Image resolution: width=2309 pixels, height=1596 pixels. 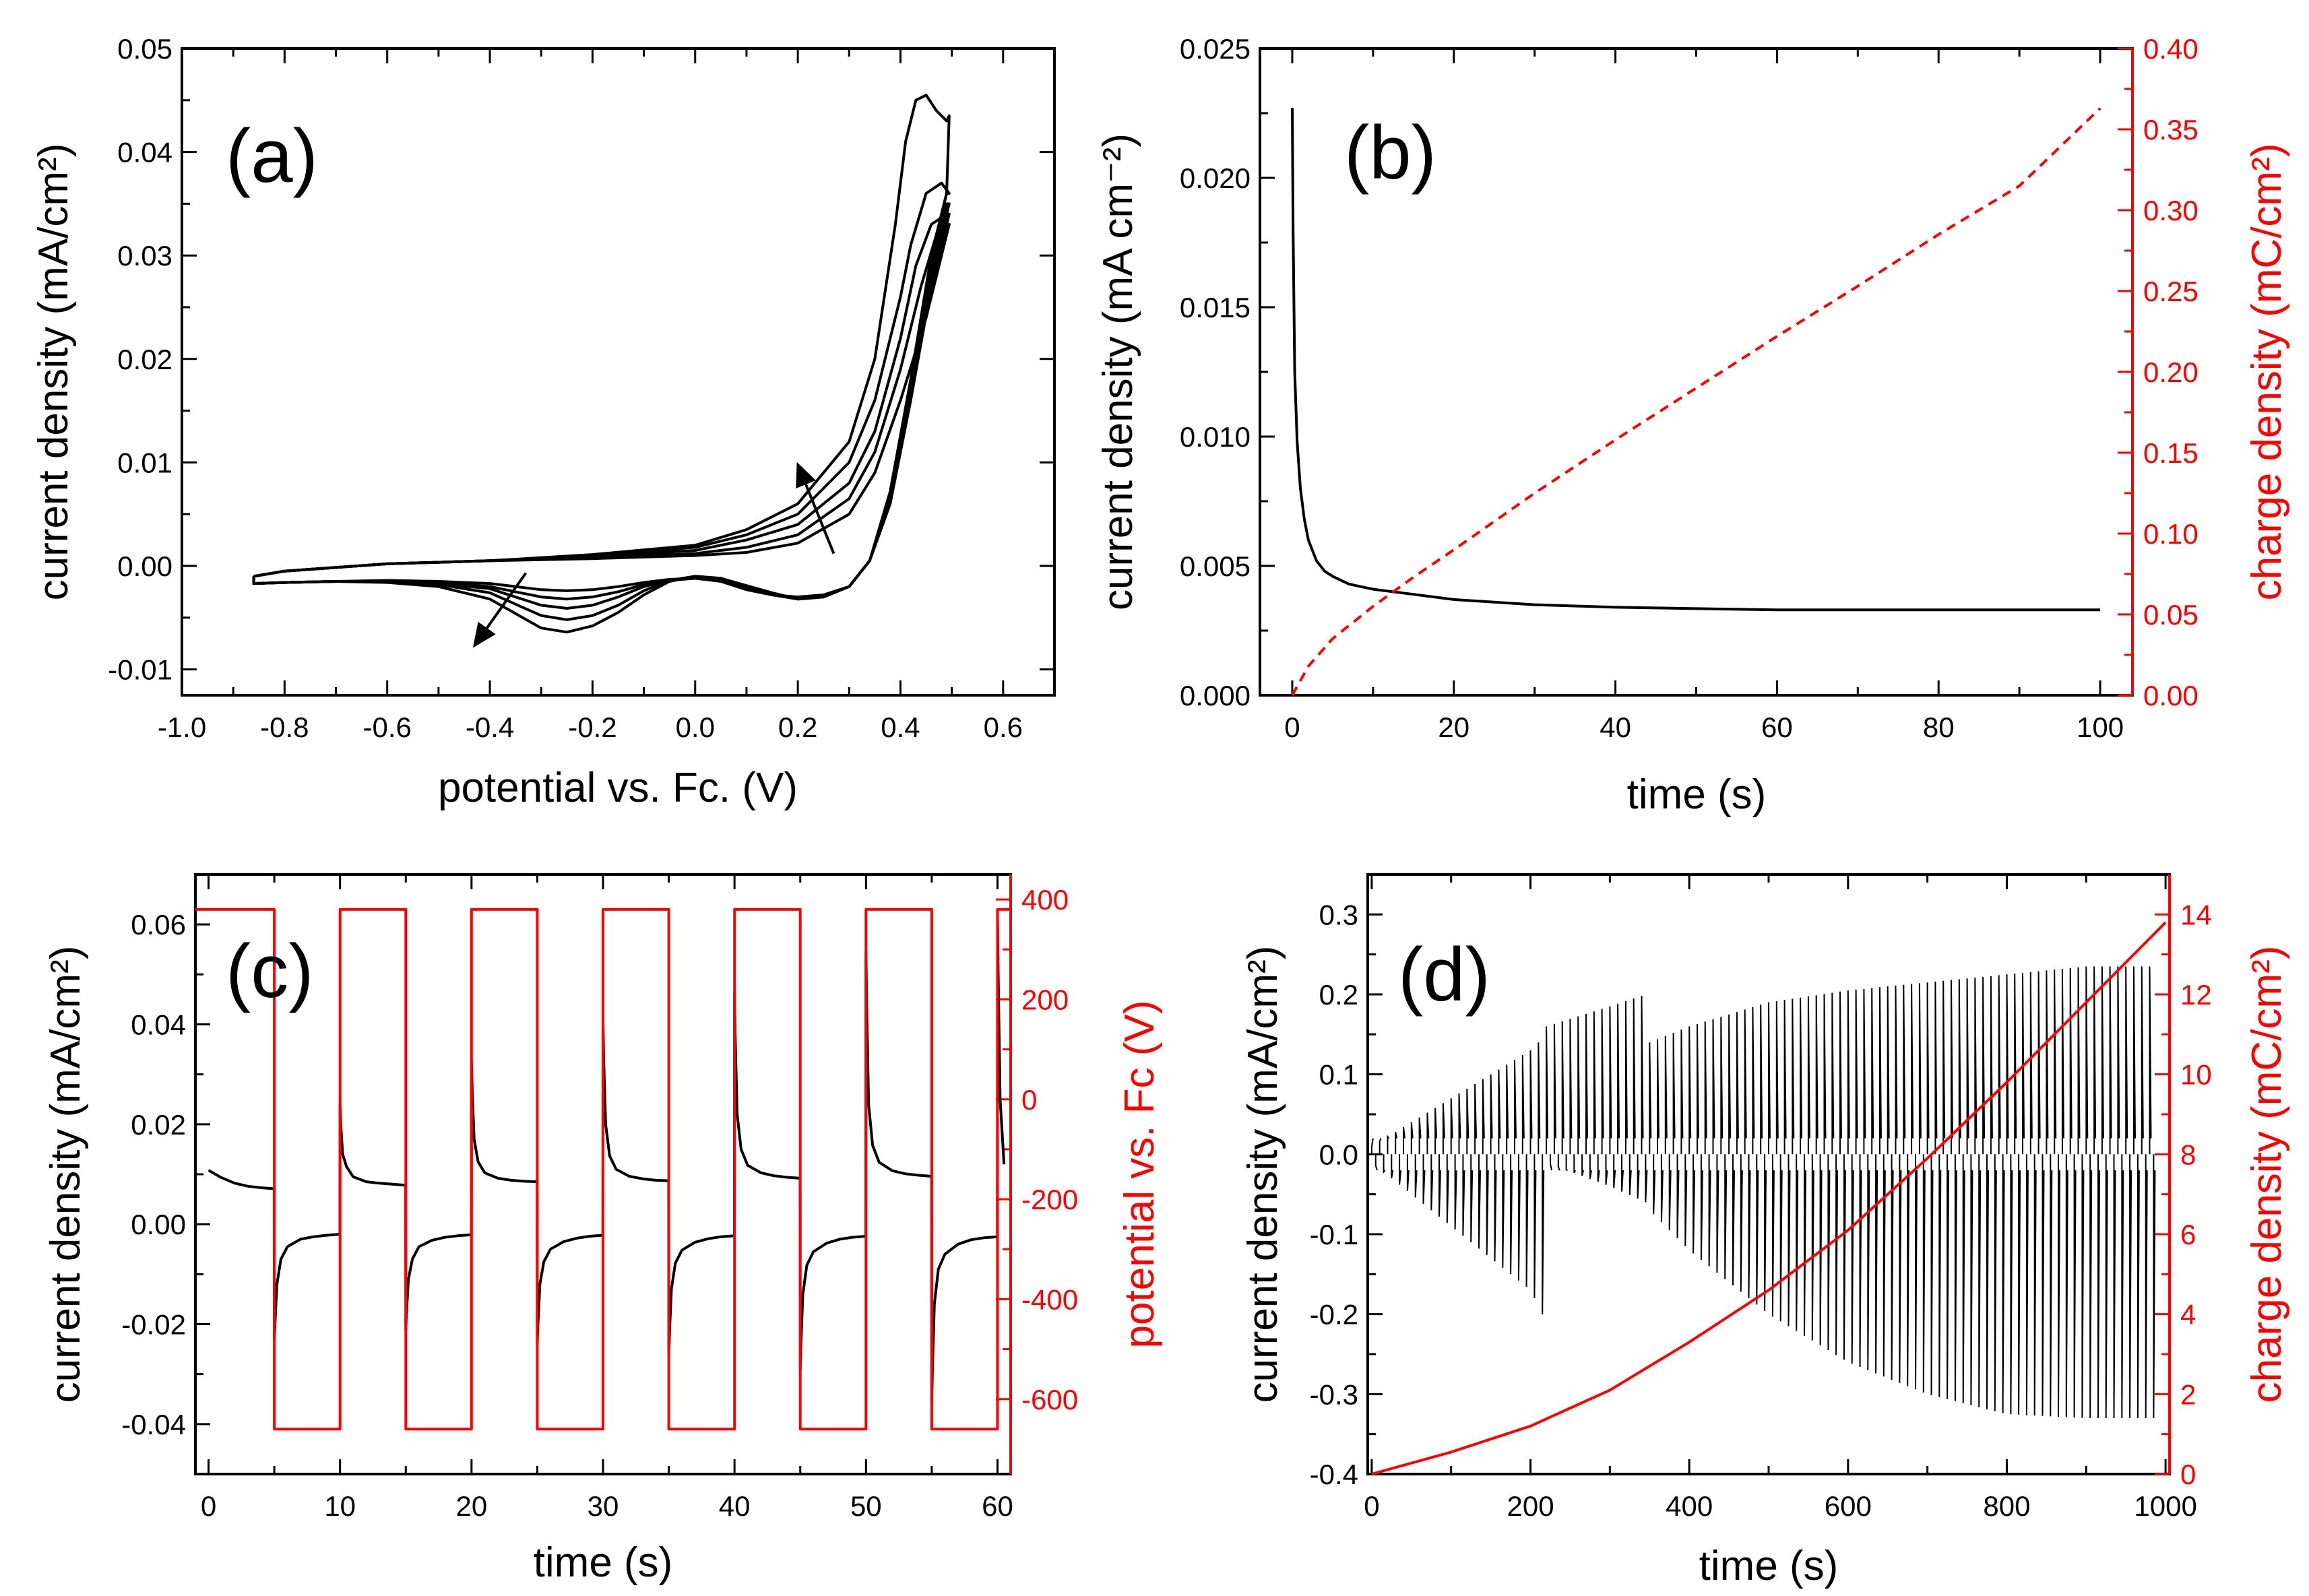 I want to click on y-tick-label: -0.2, so click(x=1334, y=1315).